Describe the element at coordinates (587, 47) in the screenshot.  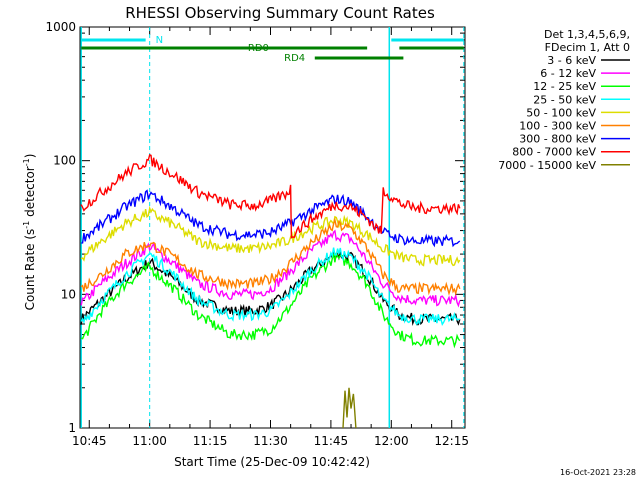
I see `legend-header-2: FDecim 1, Att 0` at that location.